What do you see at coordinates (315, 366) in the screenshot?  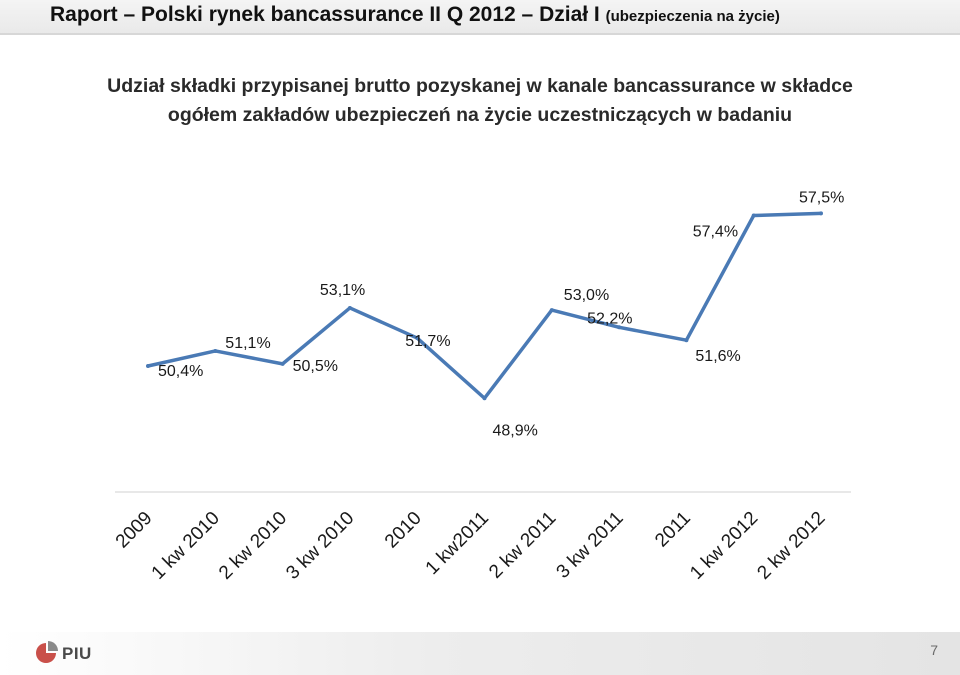 I see `data-label-3: 50,5%` at bounding box center [315, 366].